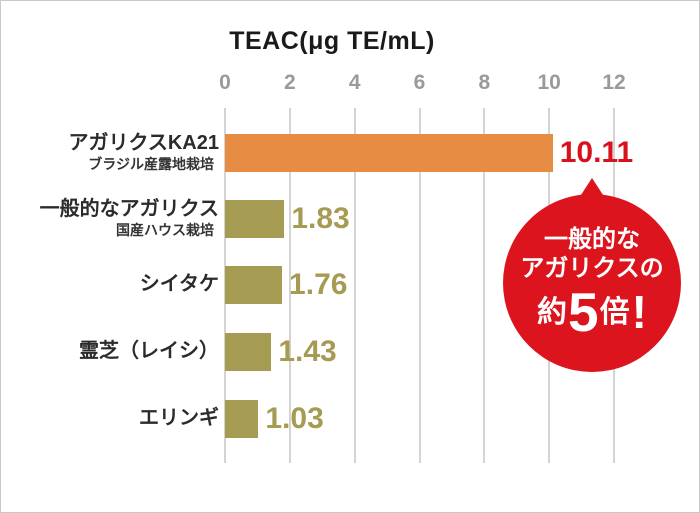 The width and height of the screenshot is (700, 513). Describe the element at coordinates (179, 418) in the screenshot. I see `category-label-4: エリンギ` at that location.